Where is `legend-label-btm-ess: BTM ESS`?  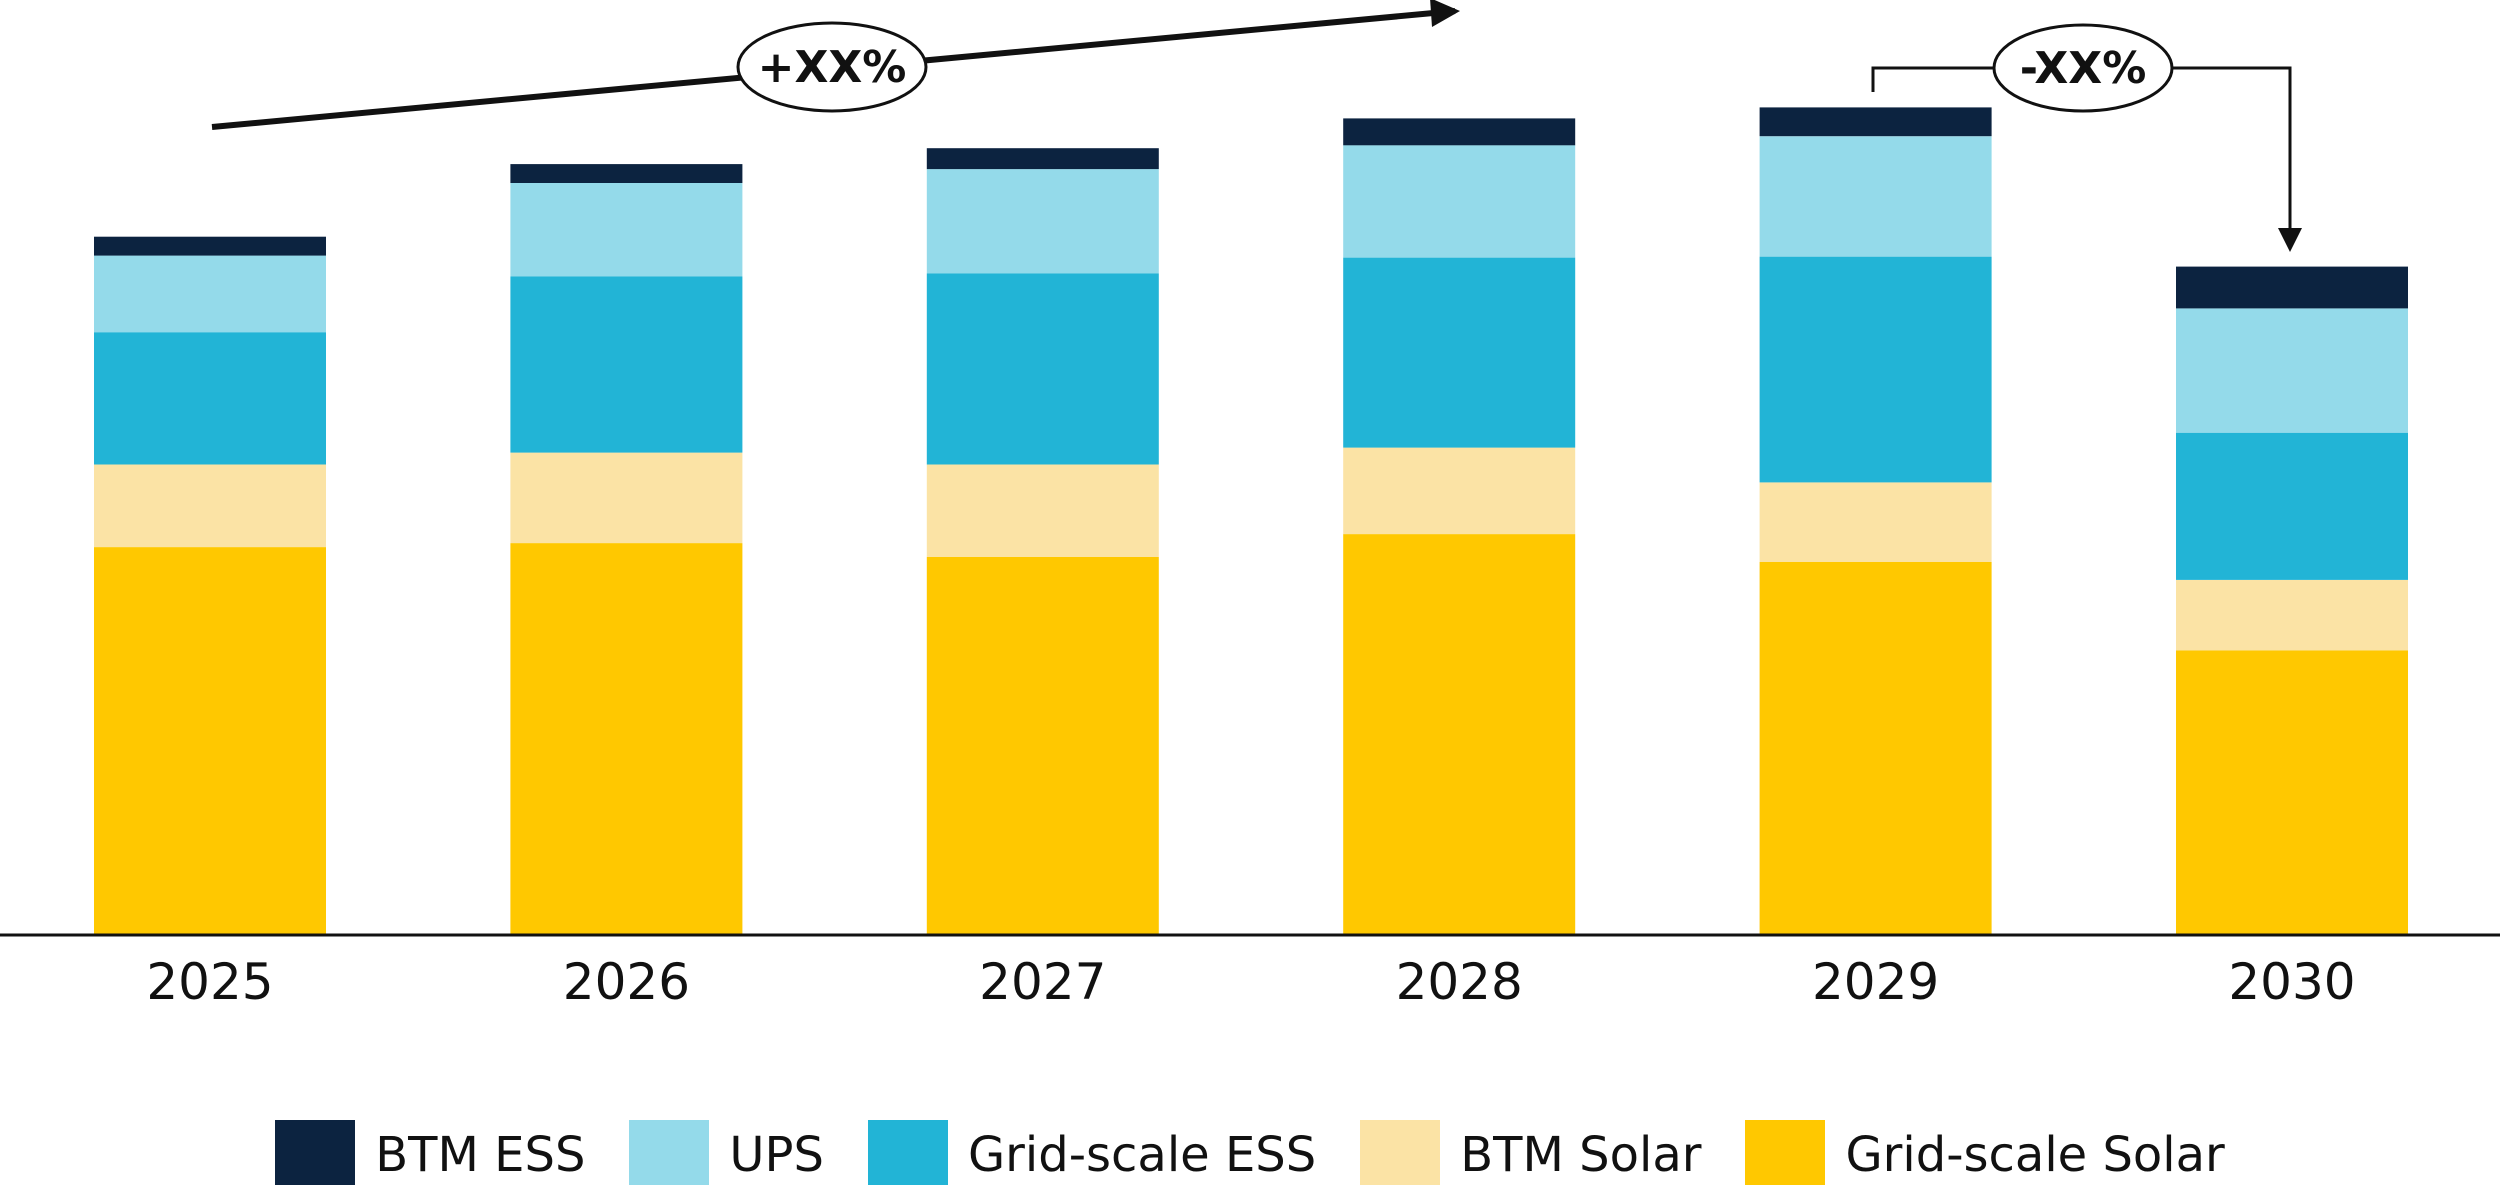
legend-label-btm-ess: BTM ESS is located at coordinates (480, 1154).